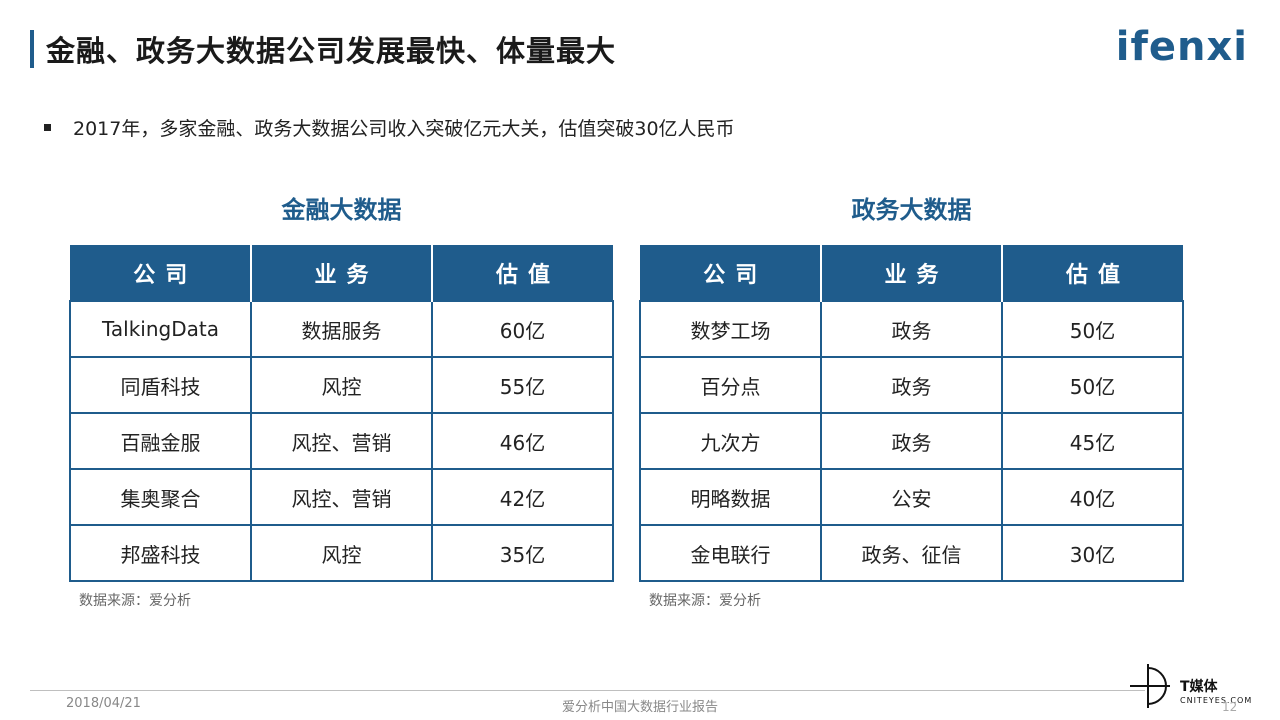  Describe the element at coordinates (522, 553) in the screenshot. I see `valuation-cell: 35亿` at that location.